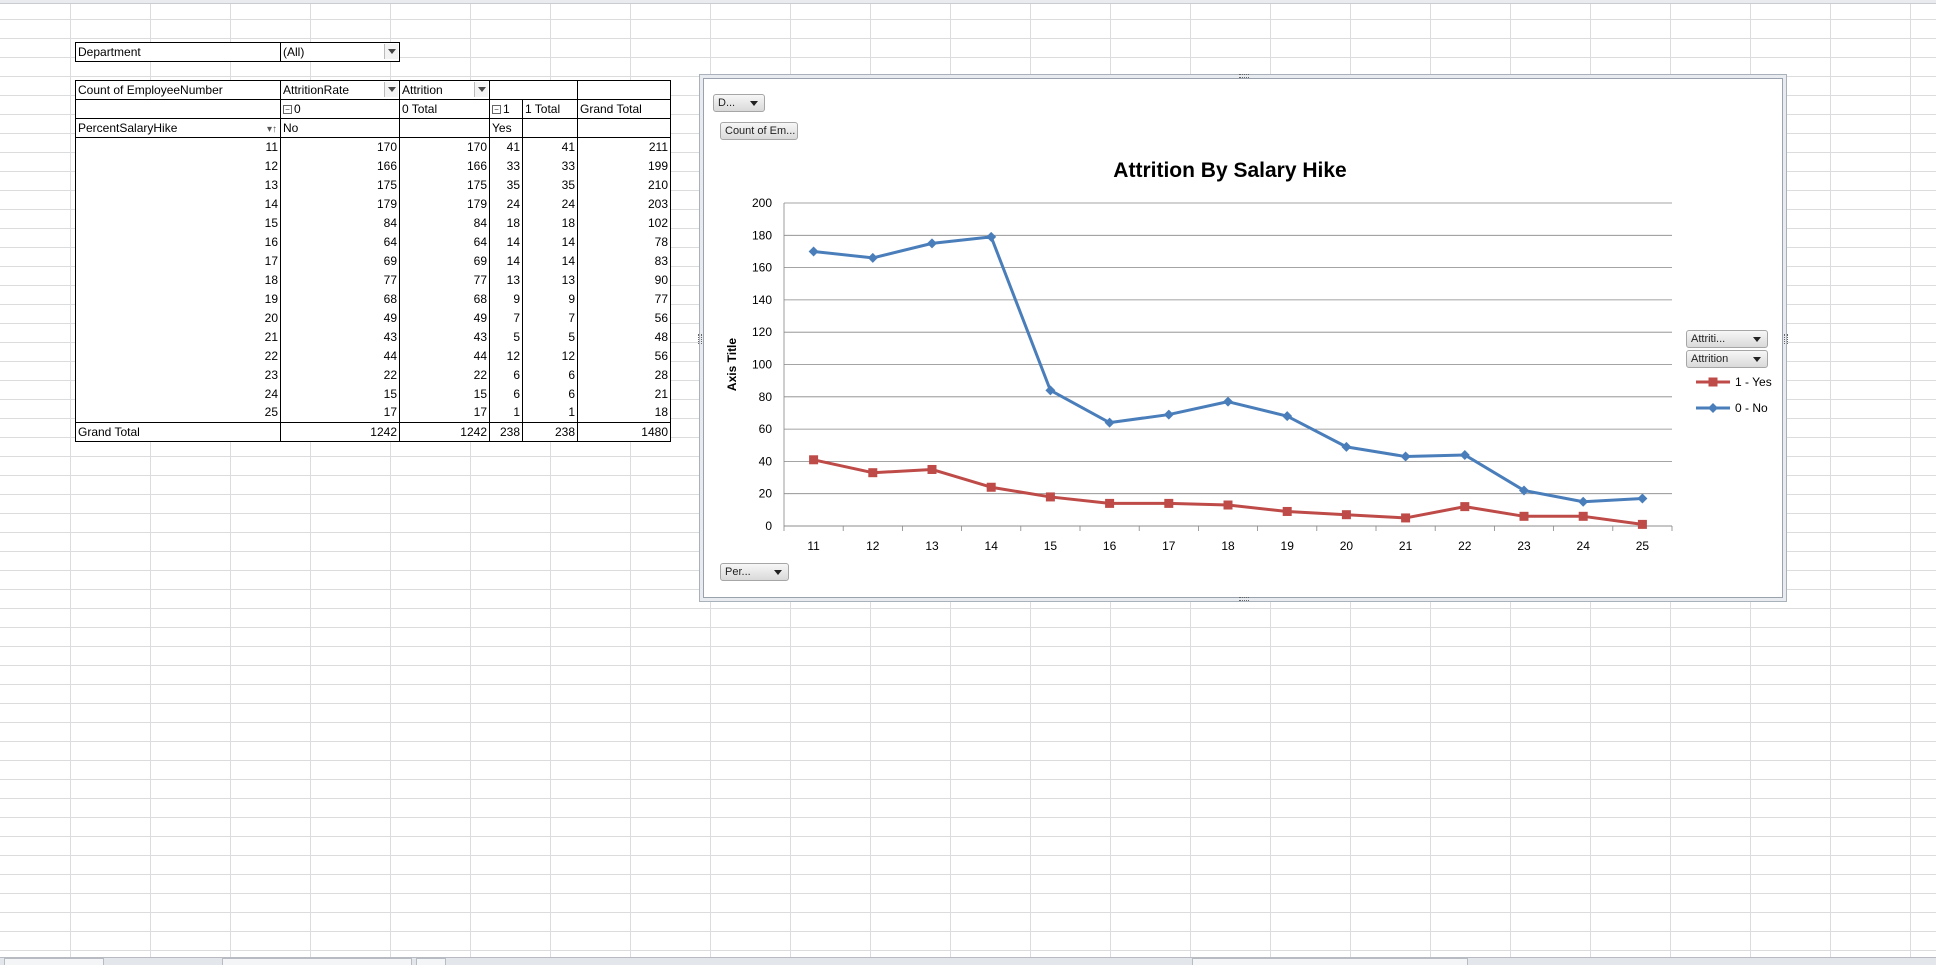  What do you see at coordinates (178, 318) in the screenshot?
I see `row-label: 20` at bounding box center [178, 318].